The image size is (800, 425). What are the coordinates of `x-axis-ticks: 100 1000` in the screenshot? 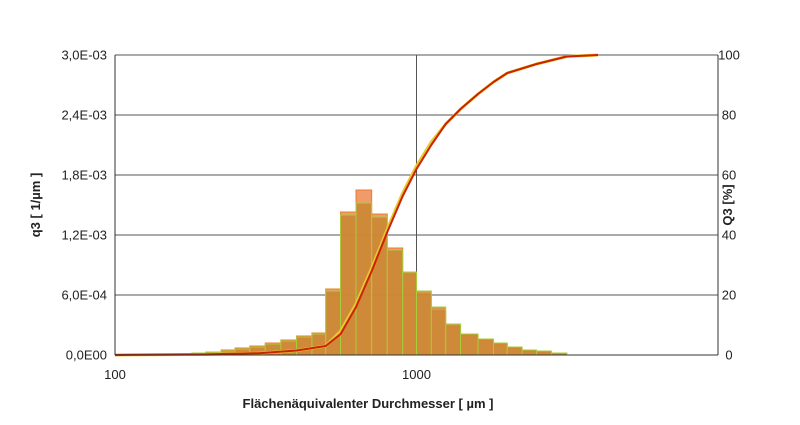 It's located at (267, 374).